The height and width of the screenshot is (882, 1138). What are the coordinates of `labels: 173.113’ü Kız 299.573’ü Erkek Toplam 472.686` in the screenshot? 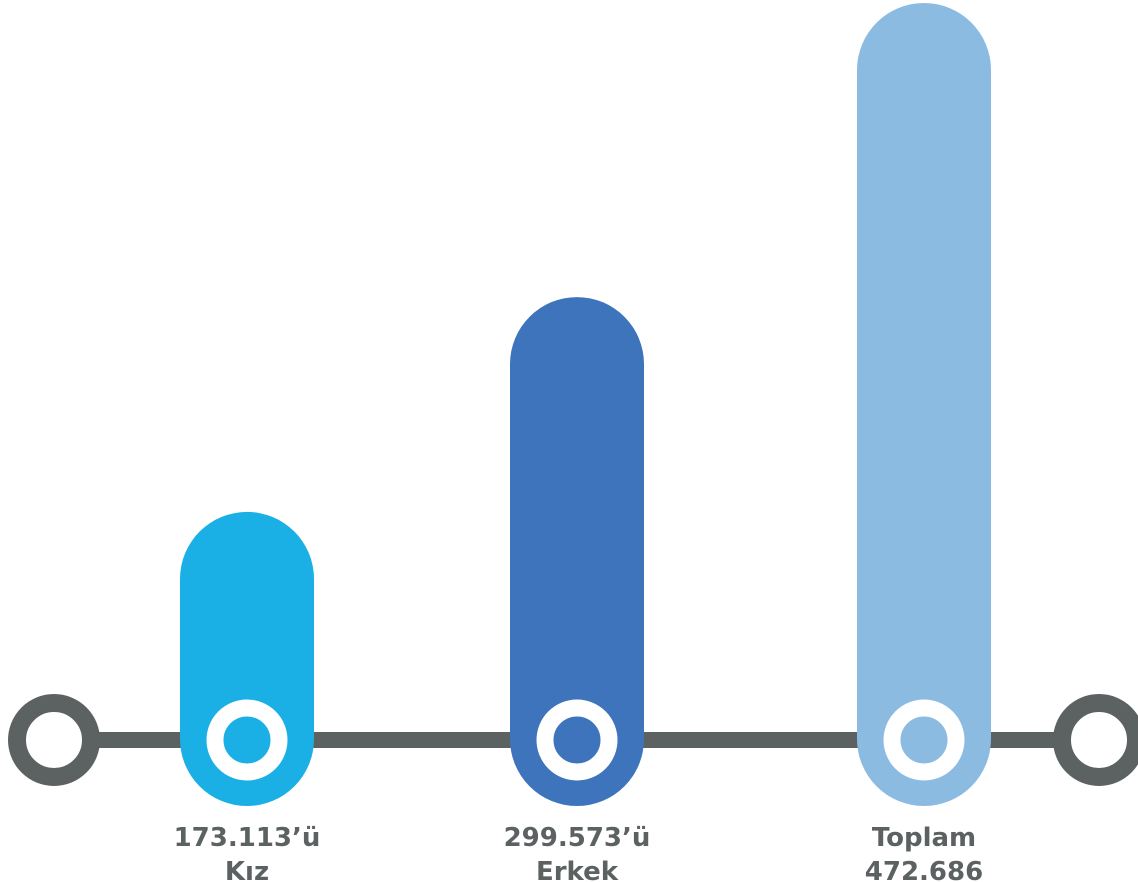 It's located at (579, 852).